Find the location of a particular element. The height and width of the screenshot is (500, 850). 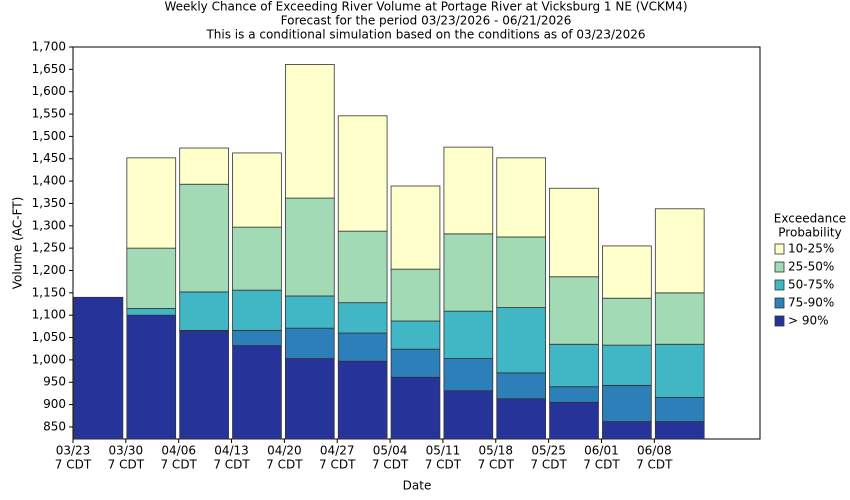

y-tick-label: 900 is located at coordinates (54, 404).